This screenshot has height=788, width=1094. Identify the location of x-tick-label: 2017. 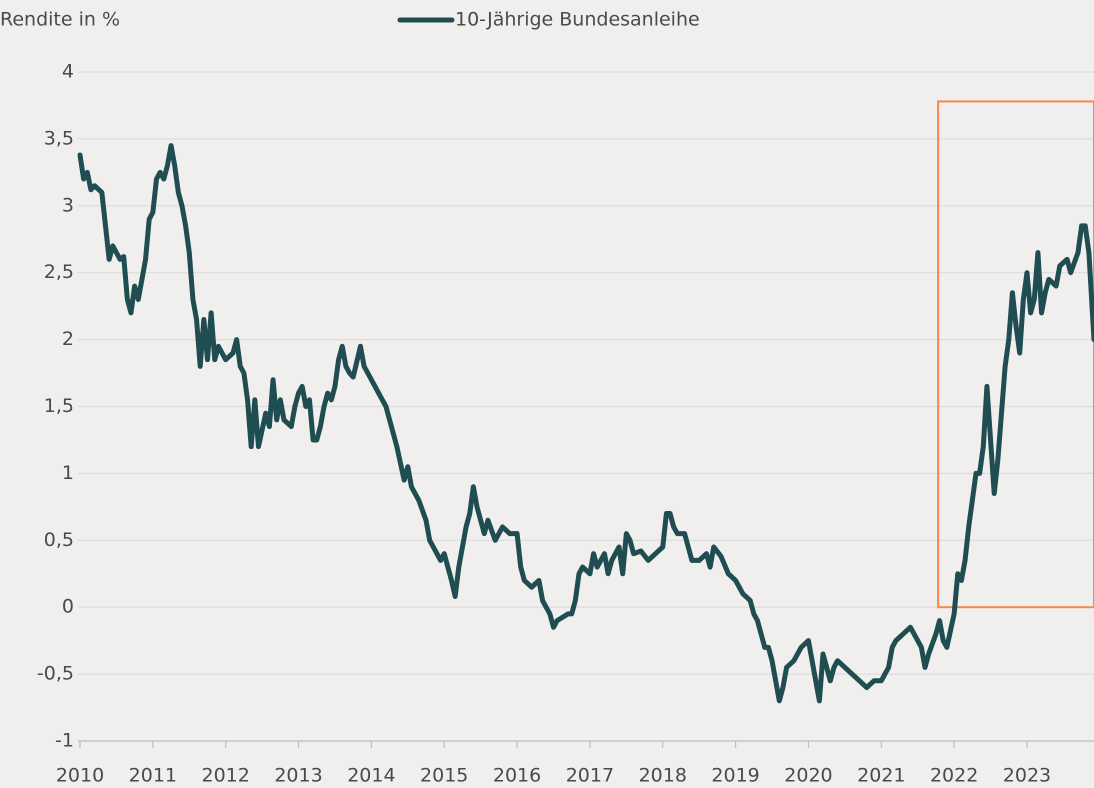
(590, 776).